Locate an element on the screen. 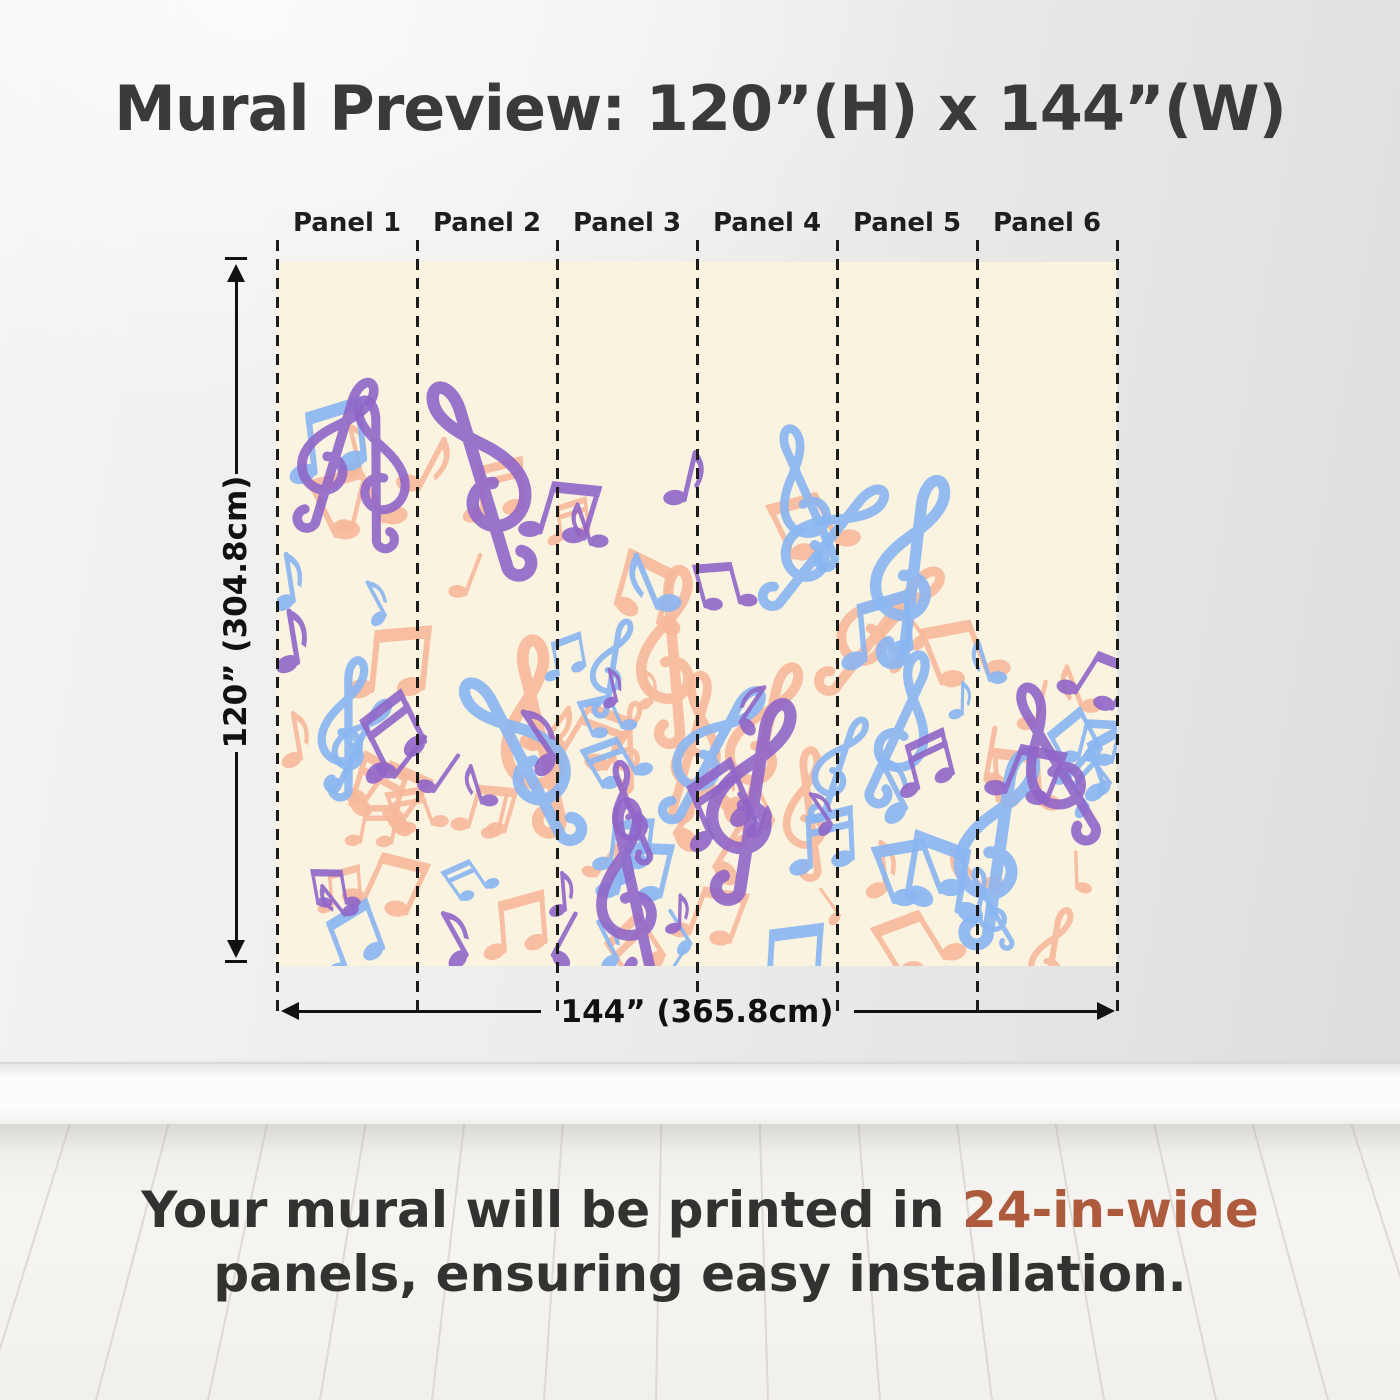 The width and height of the screenshot is (1400, 1400). caption-line-1: Your mural will be printed in 24-in-wide is located at coordinates (700, 1210).